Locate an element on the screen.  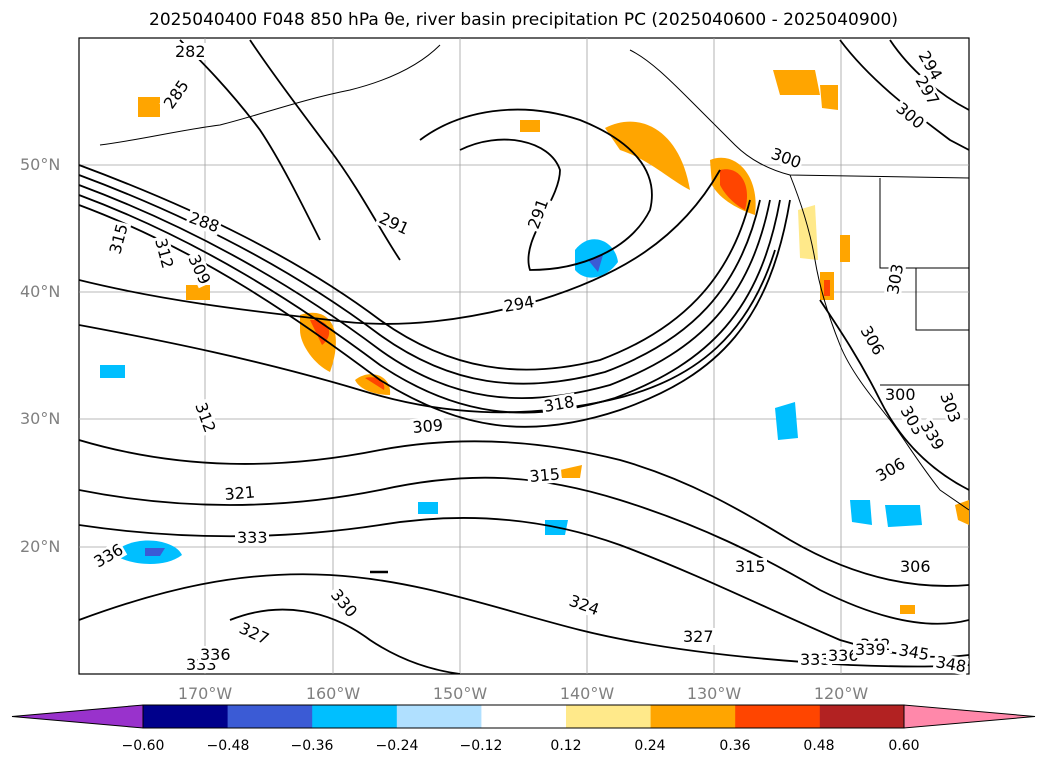
colorbar-tick: 0.60 is located at coordinates (904, 746).